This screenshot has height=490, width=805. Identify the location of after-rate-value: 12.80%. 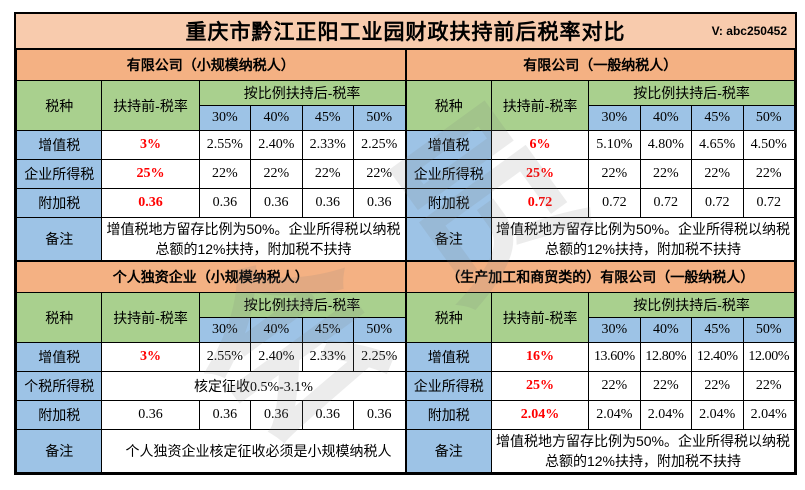
(666, 357).